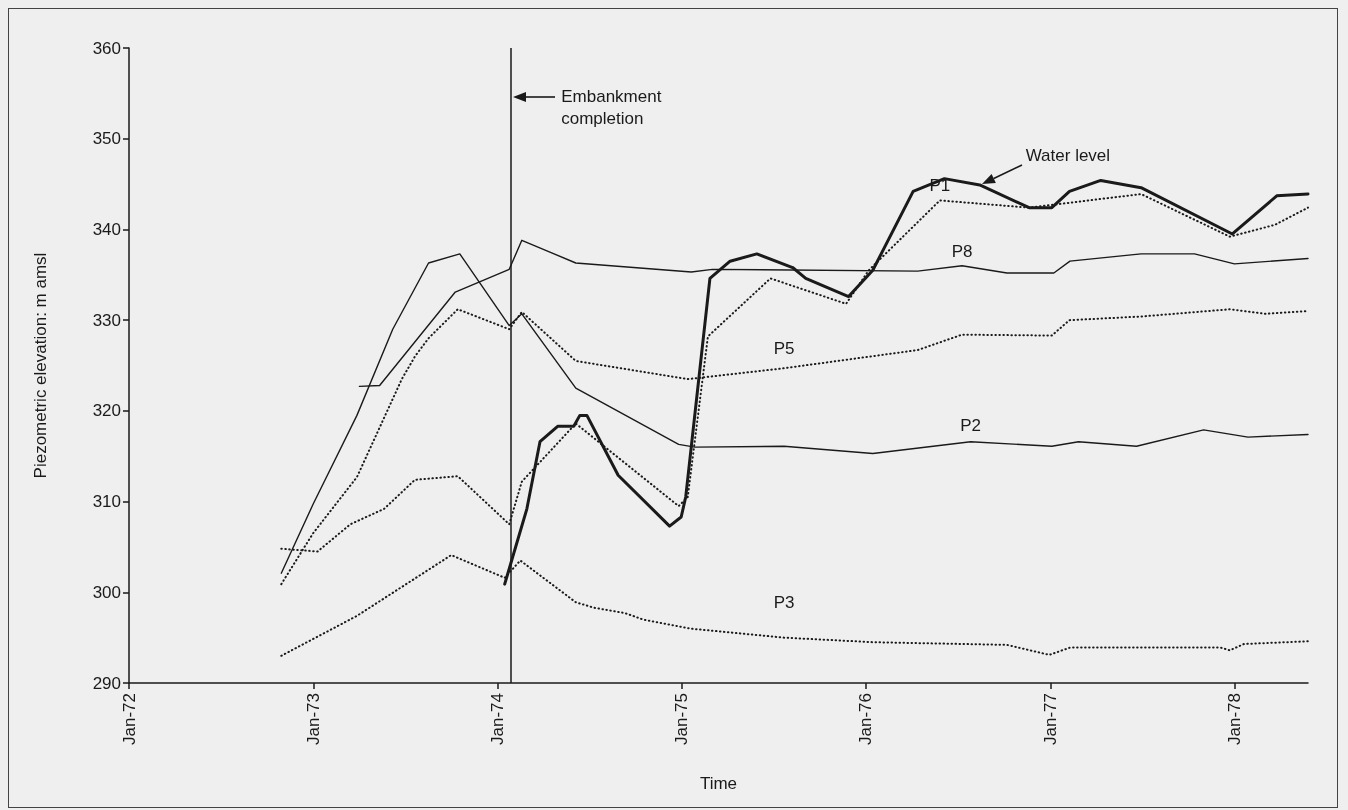  I want to click on series-label: P2, so click(971, 425).